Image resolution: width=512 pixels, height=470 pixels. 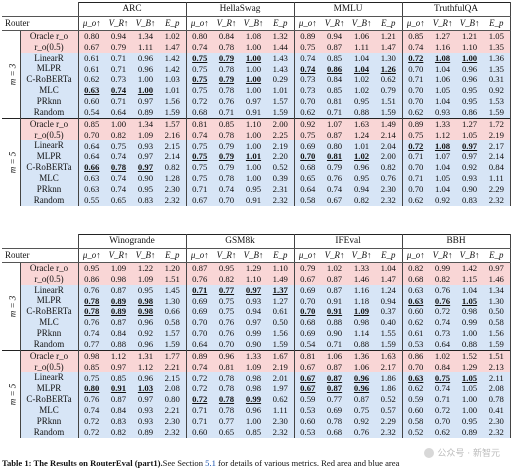 I want to click on value-cell: 0.89, so click(x=307, y=36).